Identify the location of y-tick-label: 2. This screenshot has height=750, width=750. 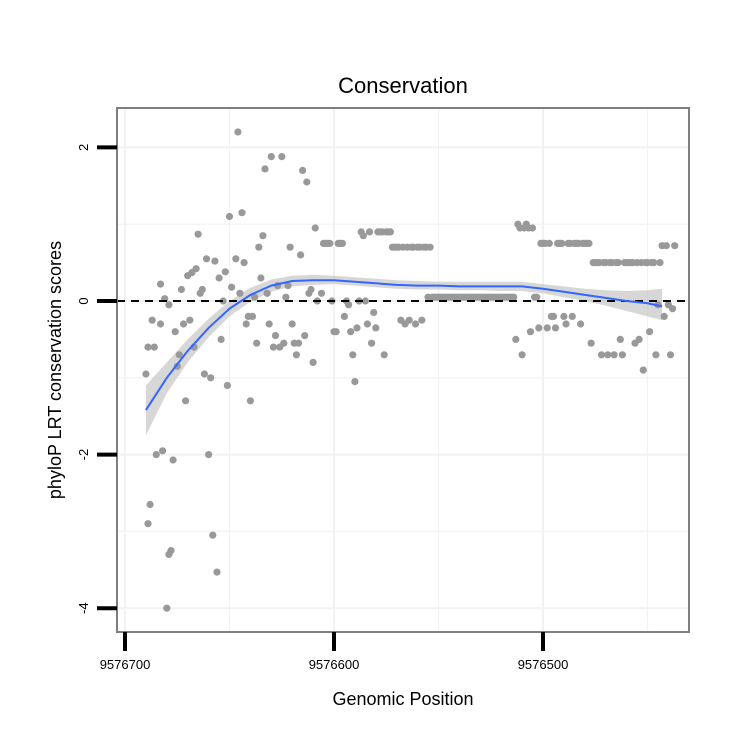
(83, 147).